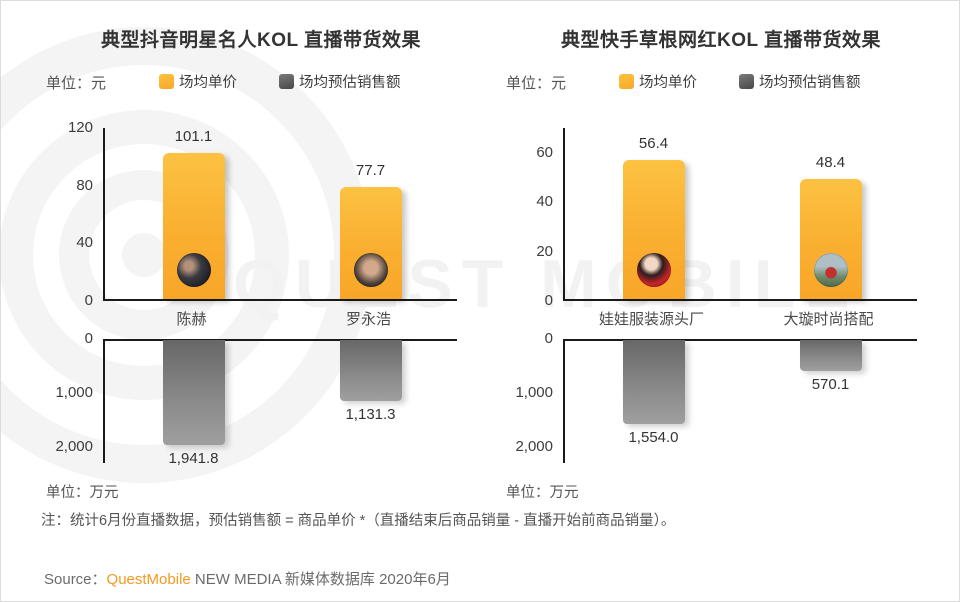  Describe the element at coordinates (740, 214) in the screenshot. I see `plot-area: 56.4 48.4` at that location.